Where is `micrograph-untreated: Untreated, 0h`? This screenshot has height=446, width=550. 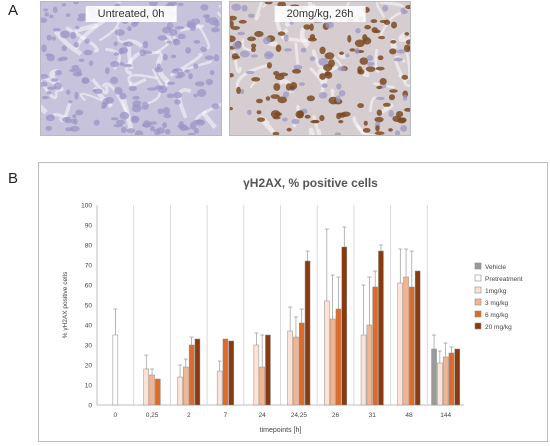 micrograph-untreated: Untreated, 0h is located at coordinates (131, 68).